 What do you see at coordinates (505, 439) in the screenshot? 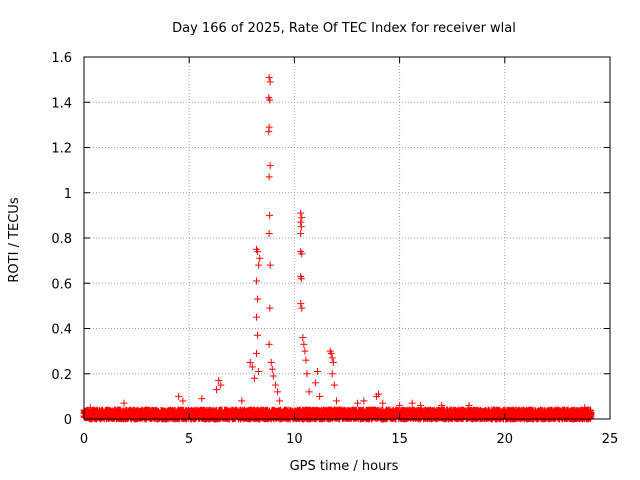
I see `x-tick-label: 20` at bounding box center [505, 439].